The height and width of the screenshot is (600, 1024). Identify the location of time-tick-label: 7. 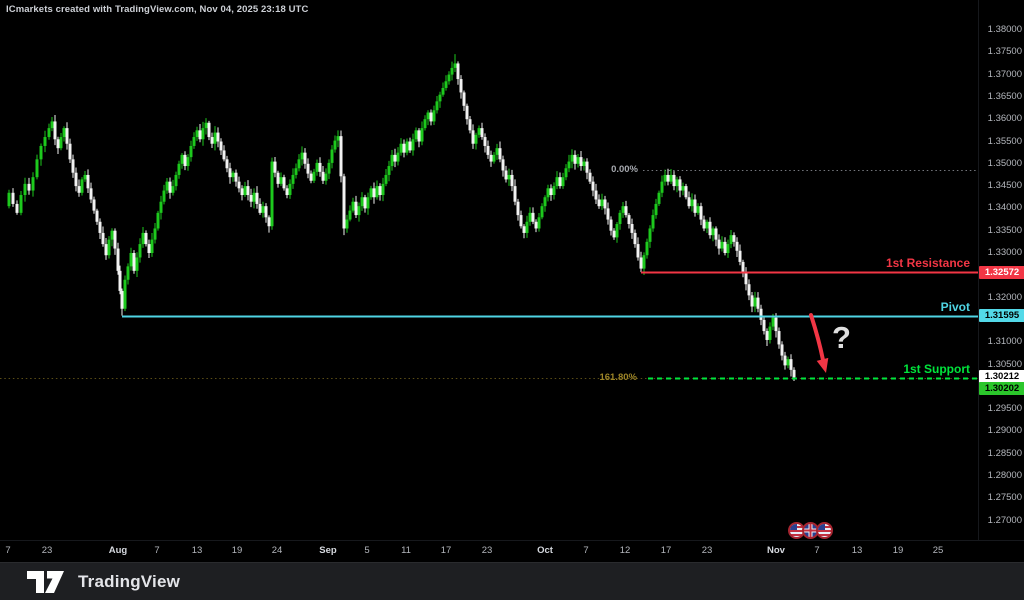
(8, 550).